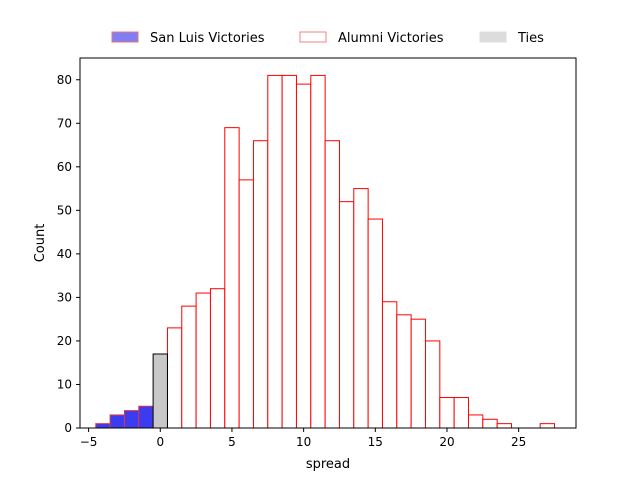  Describe the element at coordinates (40, 243) in the screenshot. I see `y-axis-label: Count` at that location.